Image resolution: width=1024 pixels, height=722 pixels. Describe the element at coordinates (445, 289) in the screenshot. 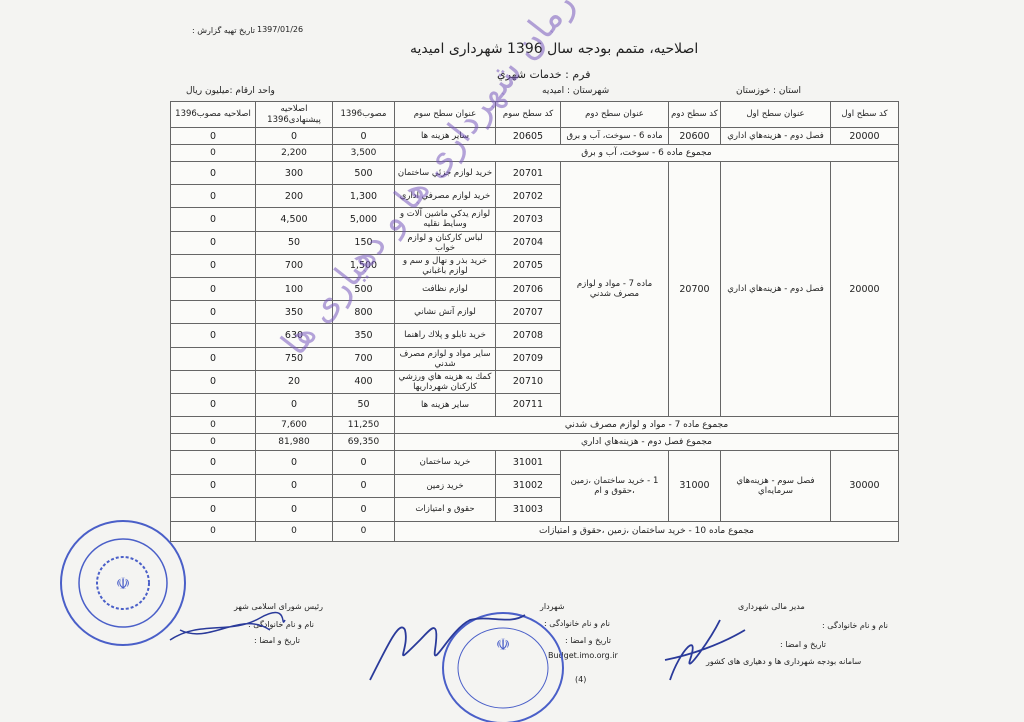

I see `title3: لوازم نظافت` at that location.